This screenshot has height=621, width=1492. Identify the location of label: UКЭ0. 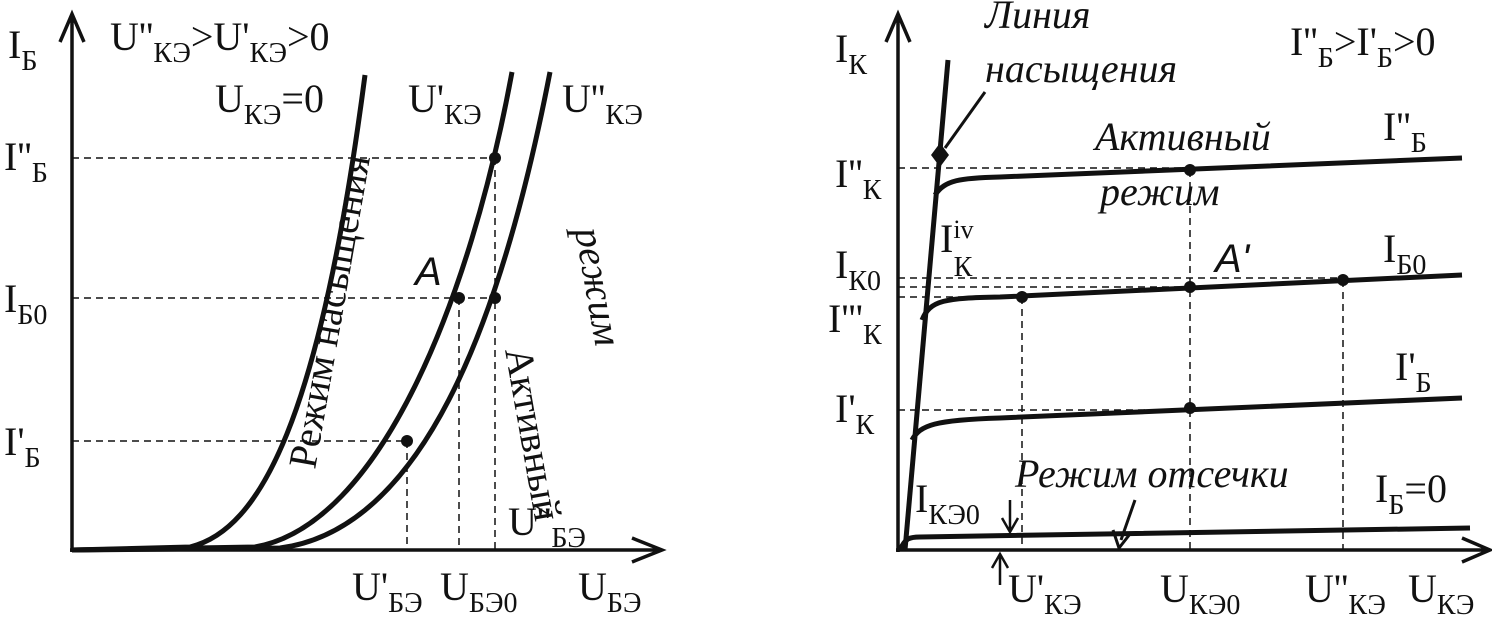
(1200, 593).